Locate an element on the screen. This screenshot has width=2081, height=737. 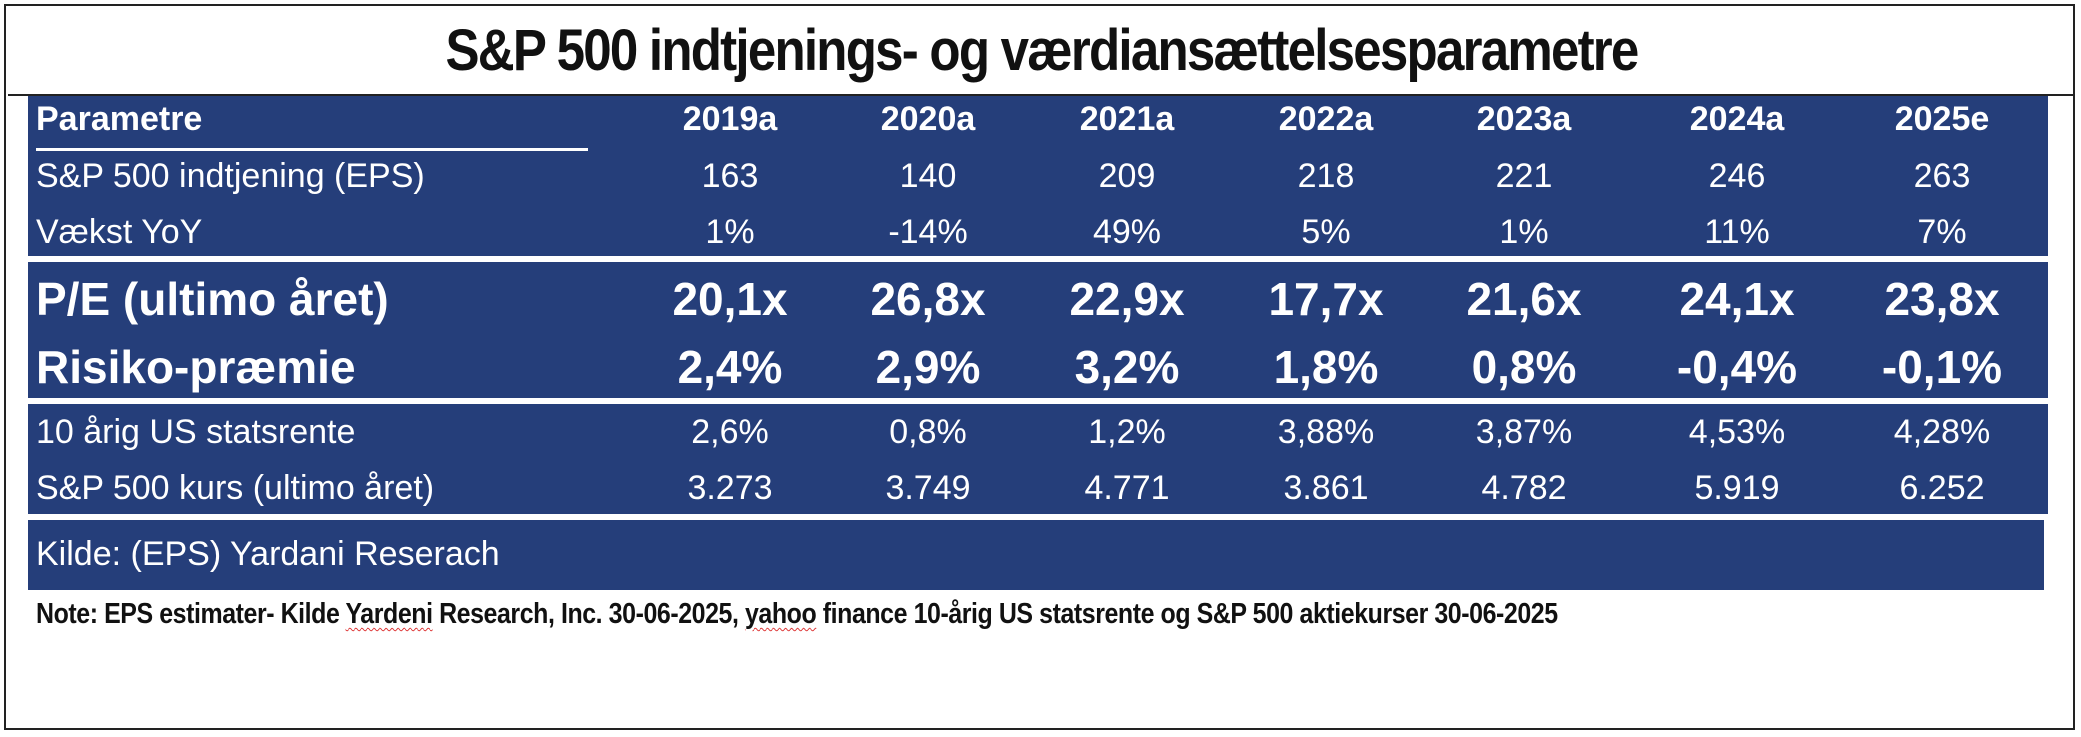
table-cell: 3.749 is located at coordinates (928, 488).